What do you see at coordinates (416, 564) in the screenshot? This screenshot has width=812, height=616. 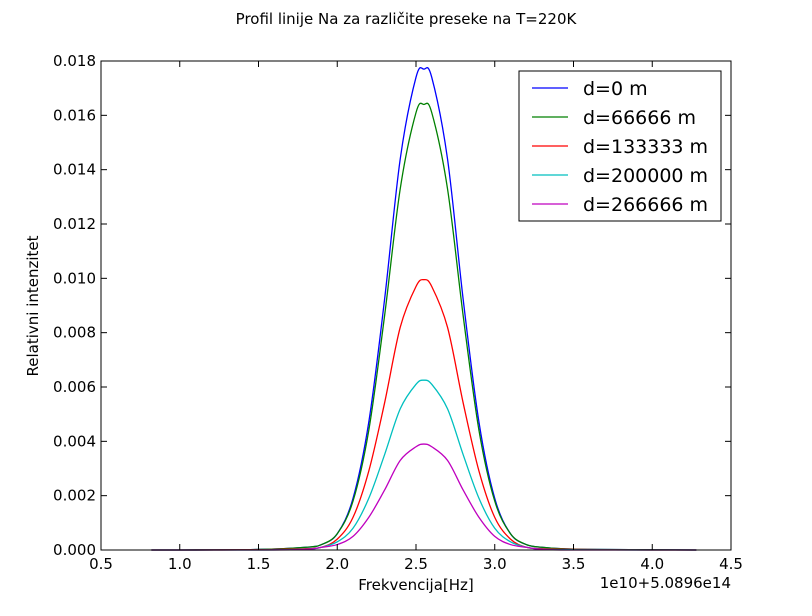 I see `x-tick-label: 2.5` at bounding box center [416, 564].